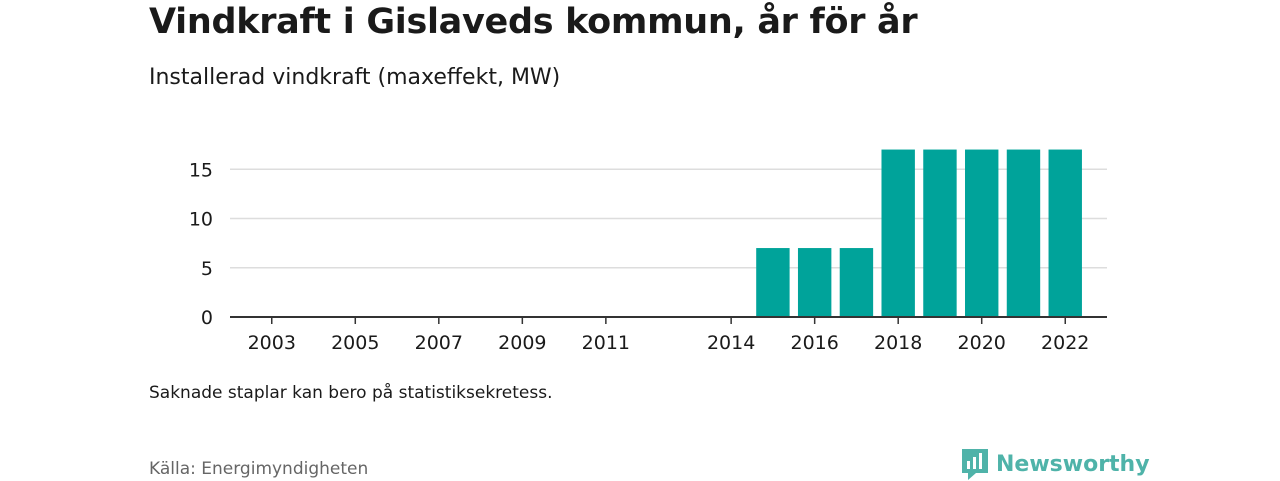 This screenshot has height=481, width=1280. What do you see at coordinates (201, 170) in the screenshot?
I see `y-tick-label: 15` at bounding box center [201, 170].